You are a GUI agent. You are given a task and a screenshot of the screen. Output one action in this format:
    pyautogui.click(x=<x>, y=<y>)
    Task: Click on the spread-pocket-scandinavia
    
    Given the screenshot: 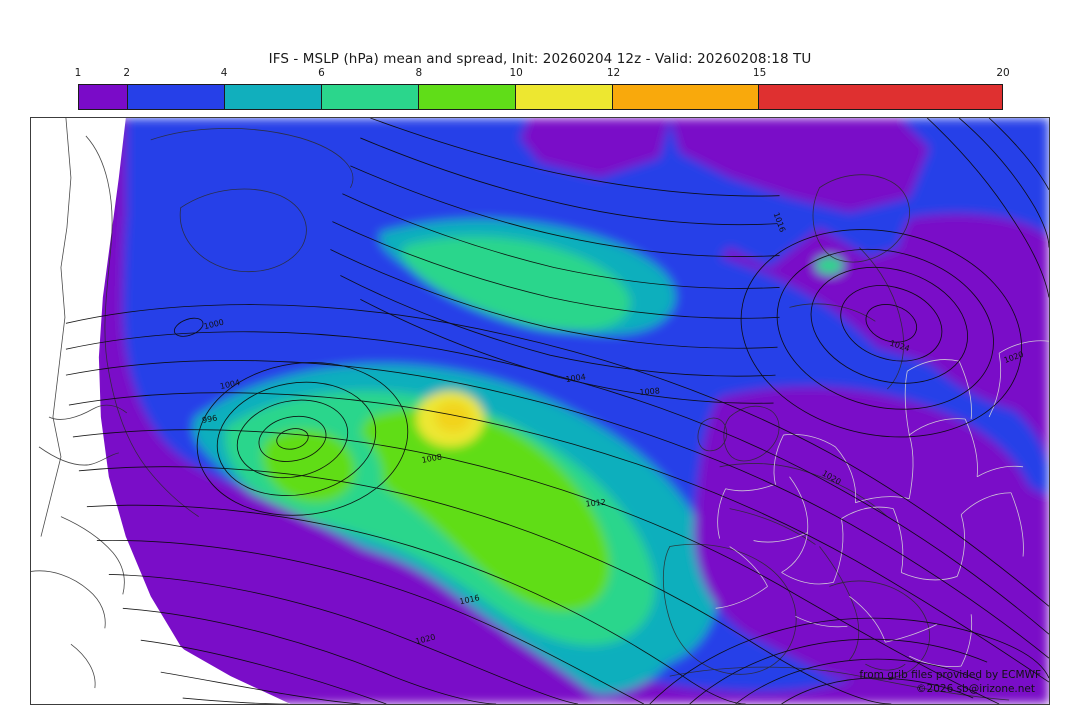 What is the action you would take?
    pyautogui.click(x=799, y=165)
    